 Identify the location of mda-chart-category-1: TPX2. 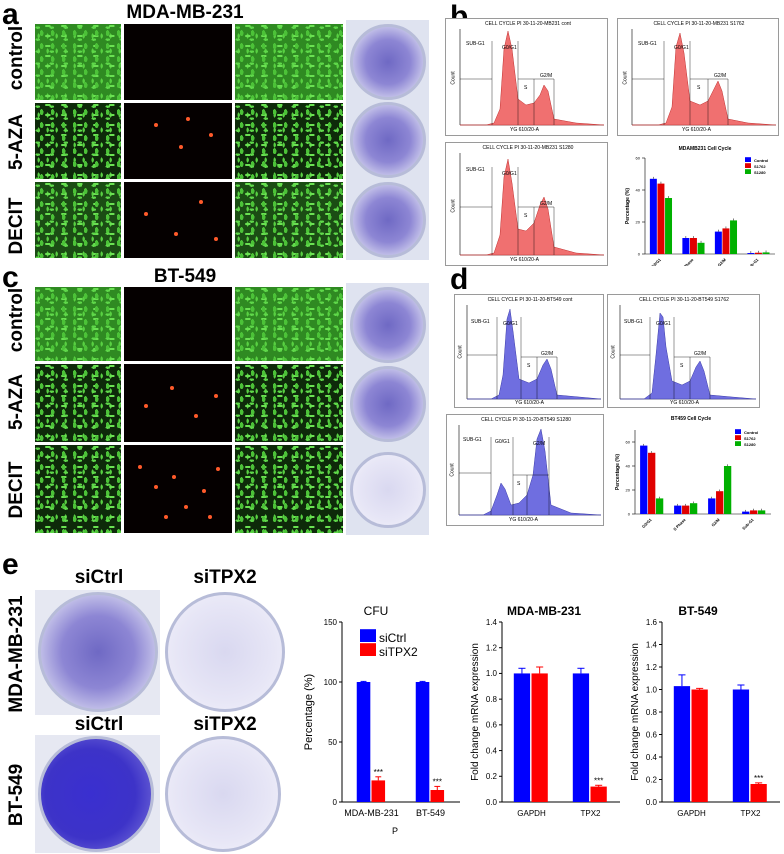
(590, 813).